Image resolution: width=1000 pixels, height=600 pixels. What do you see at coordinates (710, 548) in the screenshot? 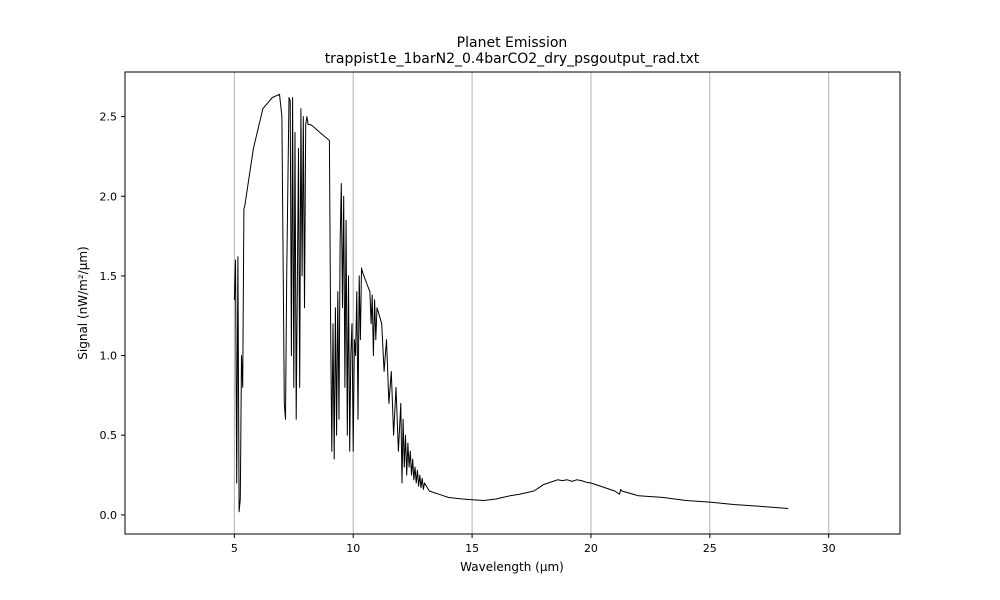
I see `x-tick-label: 25` at bounding box center [710, 548].